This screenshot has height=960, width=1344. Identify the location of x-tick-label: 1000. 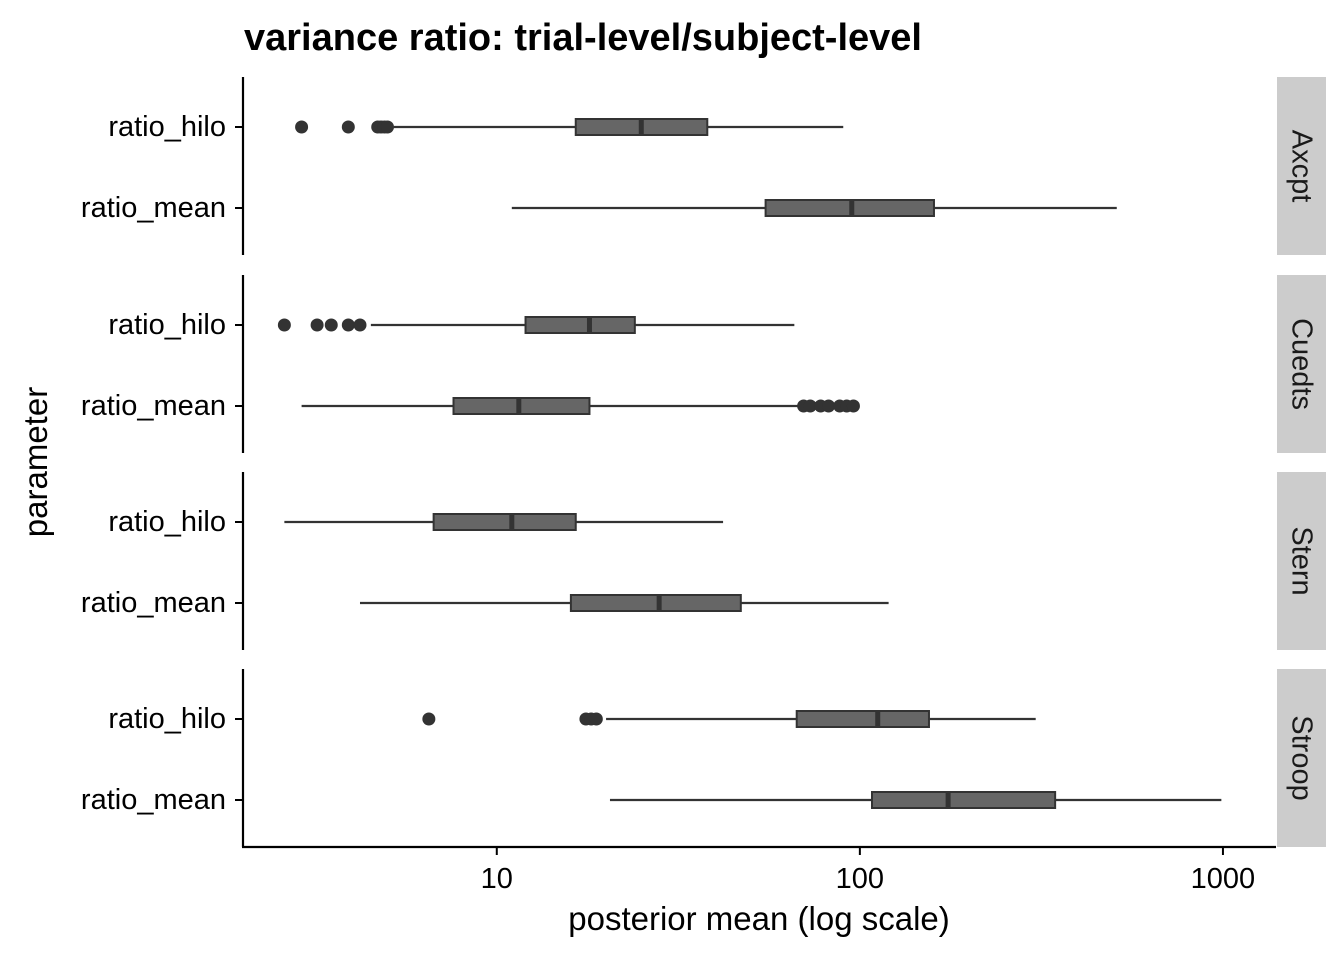
(1223, 879).